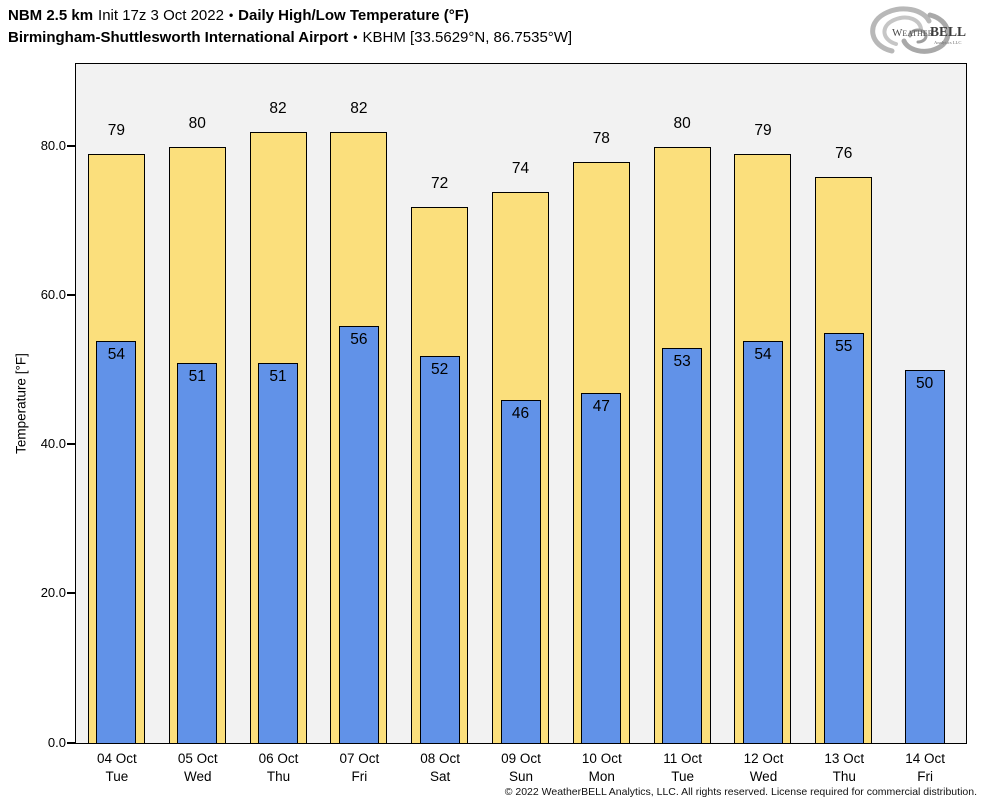  Describe the element at coordinates (197, 758) in the screenshot. I see `x-tick-date: 05 Oct` at that location.